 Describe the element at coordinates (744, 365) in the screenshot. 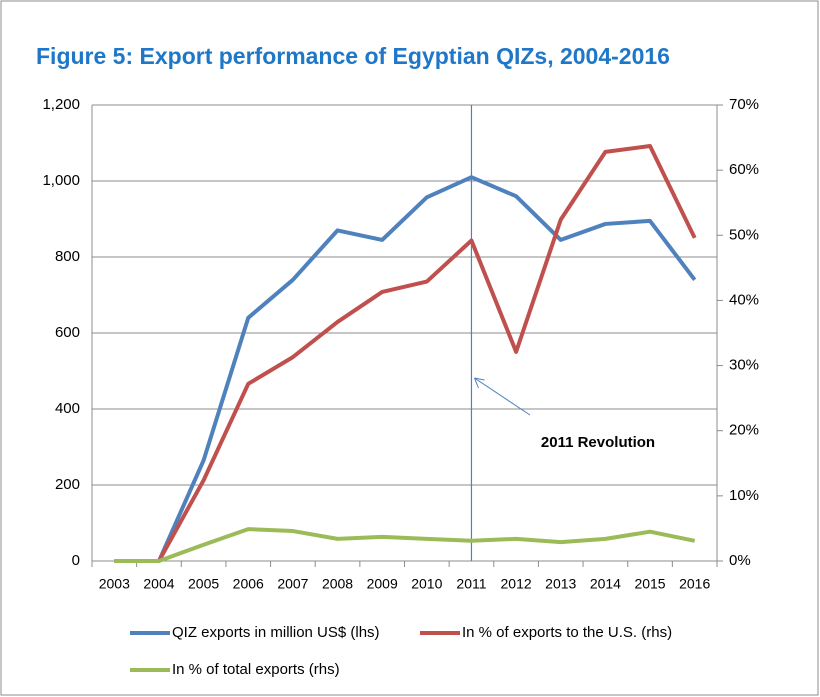

I see `y2-tick-label: 30%` at that location.